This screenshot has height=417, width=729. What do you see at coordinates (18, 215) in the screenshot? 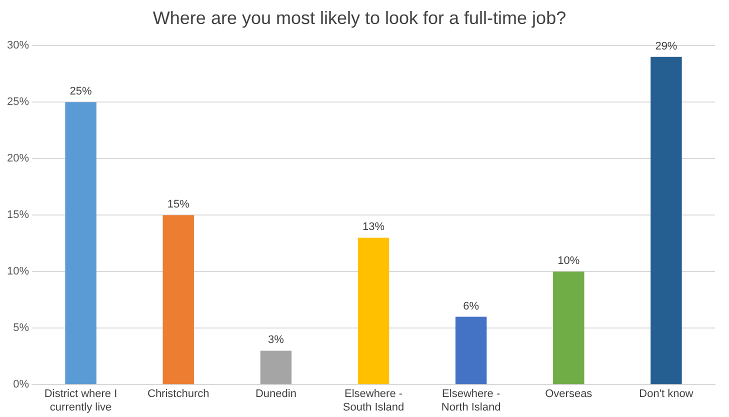
I see `y-tick-label: 15%` at bounding box center [18, 215].